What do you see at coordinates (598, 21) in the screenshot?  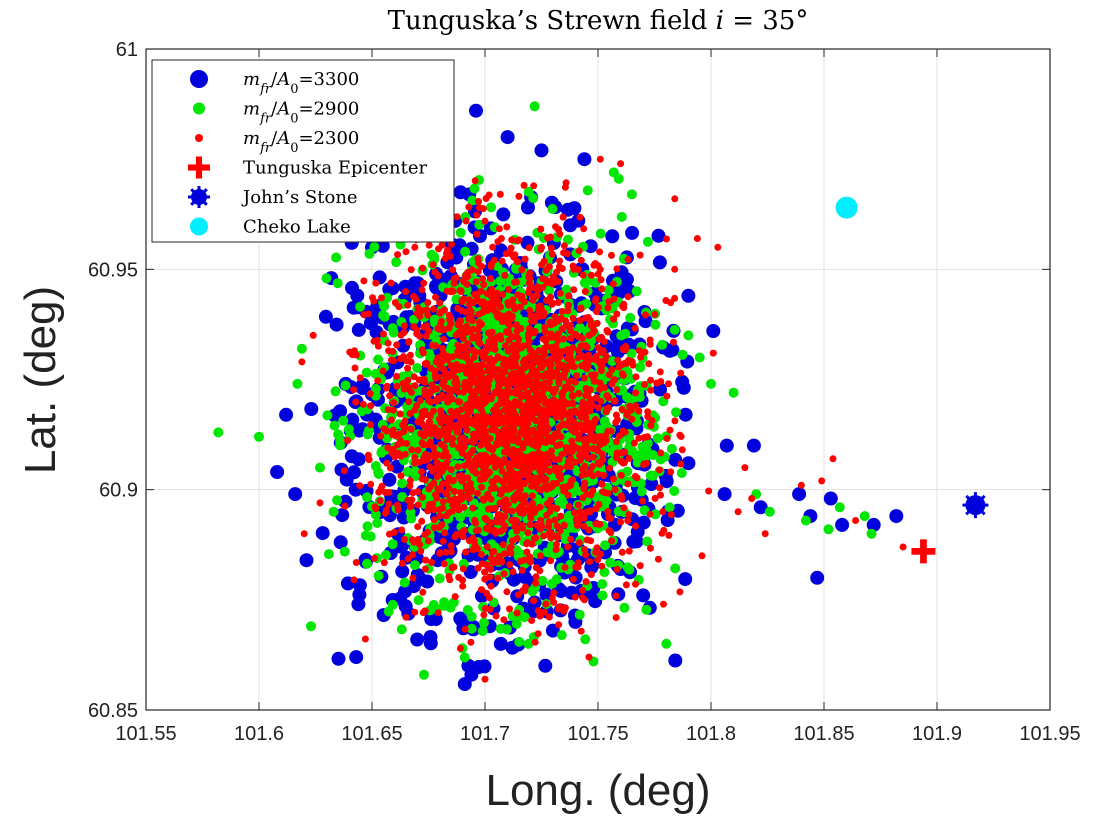 I see `chart-title: Tunguska’s Strewn field i = 35°` at bounding box center [598, 21].